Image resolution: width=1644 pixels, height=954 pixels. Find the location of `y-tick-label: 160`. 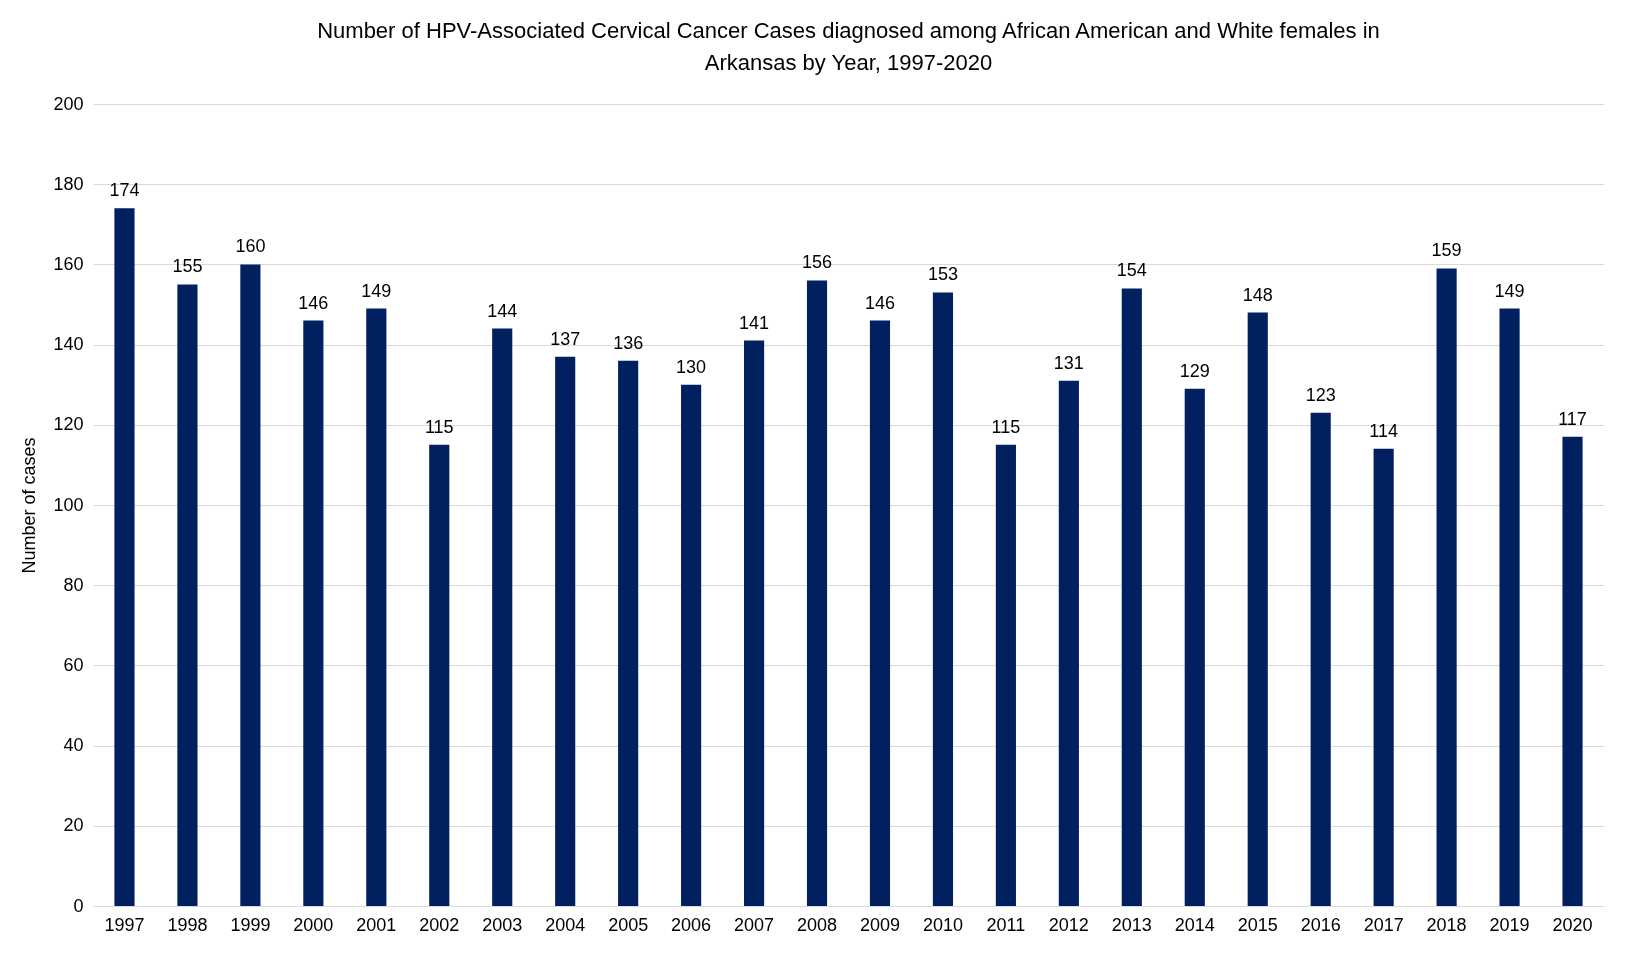

y-tick-label: 160 is located at coordinates (68, 263).